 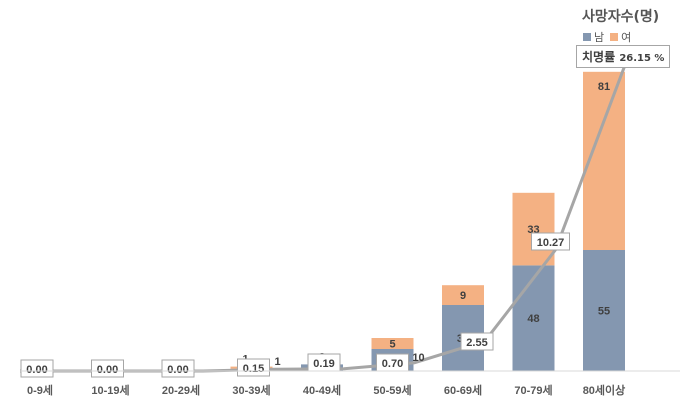 What do you see at coordinates (110, 390) in the screenshot?
I see `x-tick-label: 10-19세` at bounding box center [110, 390].